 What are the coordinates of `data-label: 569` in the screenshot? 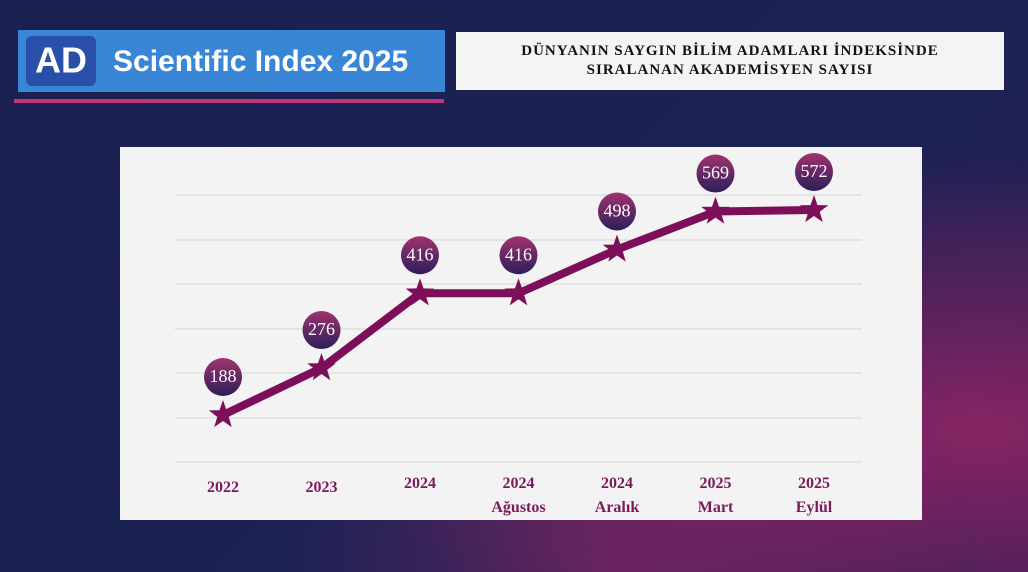 It's located at (715, 173).